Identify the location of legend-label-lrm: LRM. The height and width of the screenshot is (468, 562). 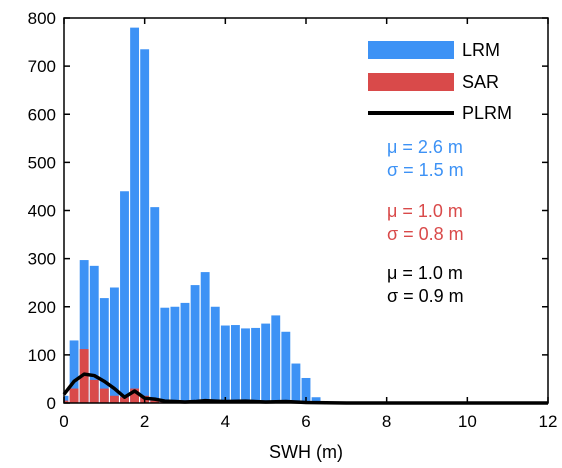
(481, 50).